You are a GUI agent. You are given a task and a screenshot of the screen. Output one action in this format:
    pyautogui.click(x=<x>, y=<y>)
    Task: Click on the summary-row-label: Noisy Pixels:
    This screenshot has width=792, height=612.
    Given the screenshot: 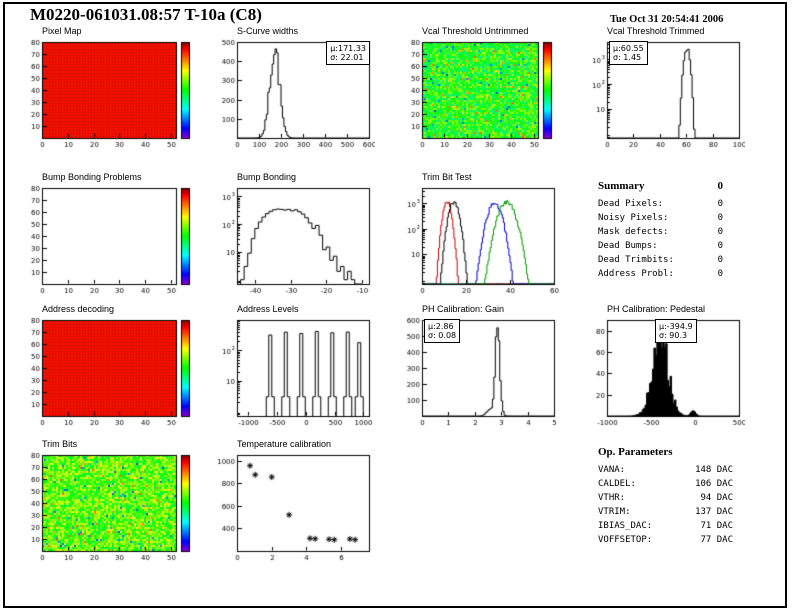 What is the action you would take?
    pyautogui.click(x=633, y=218)
    